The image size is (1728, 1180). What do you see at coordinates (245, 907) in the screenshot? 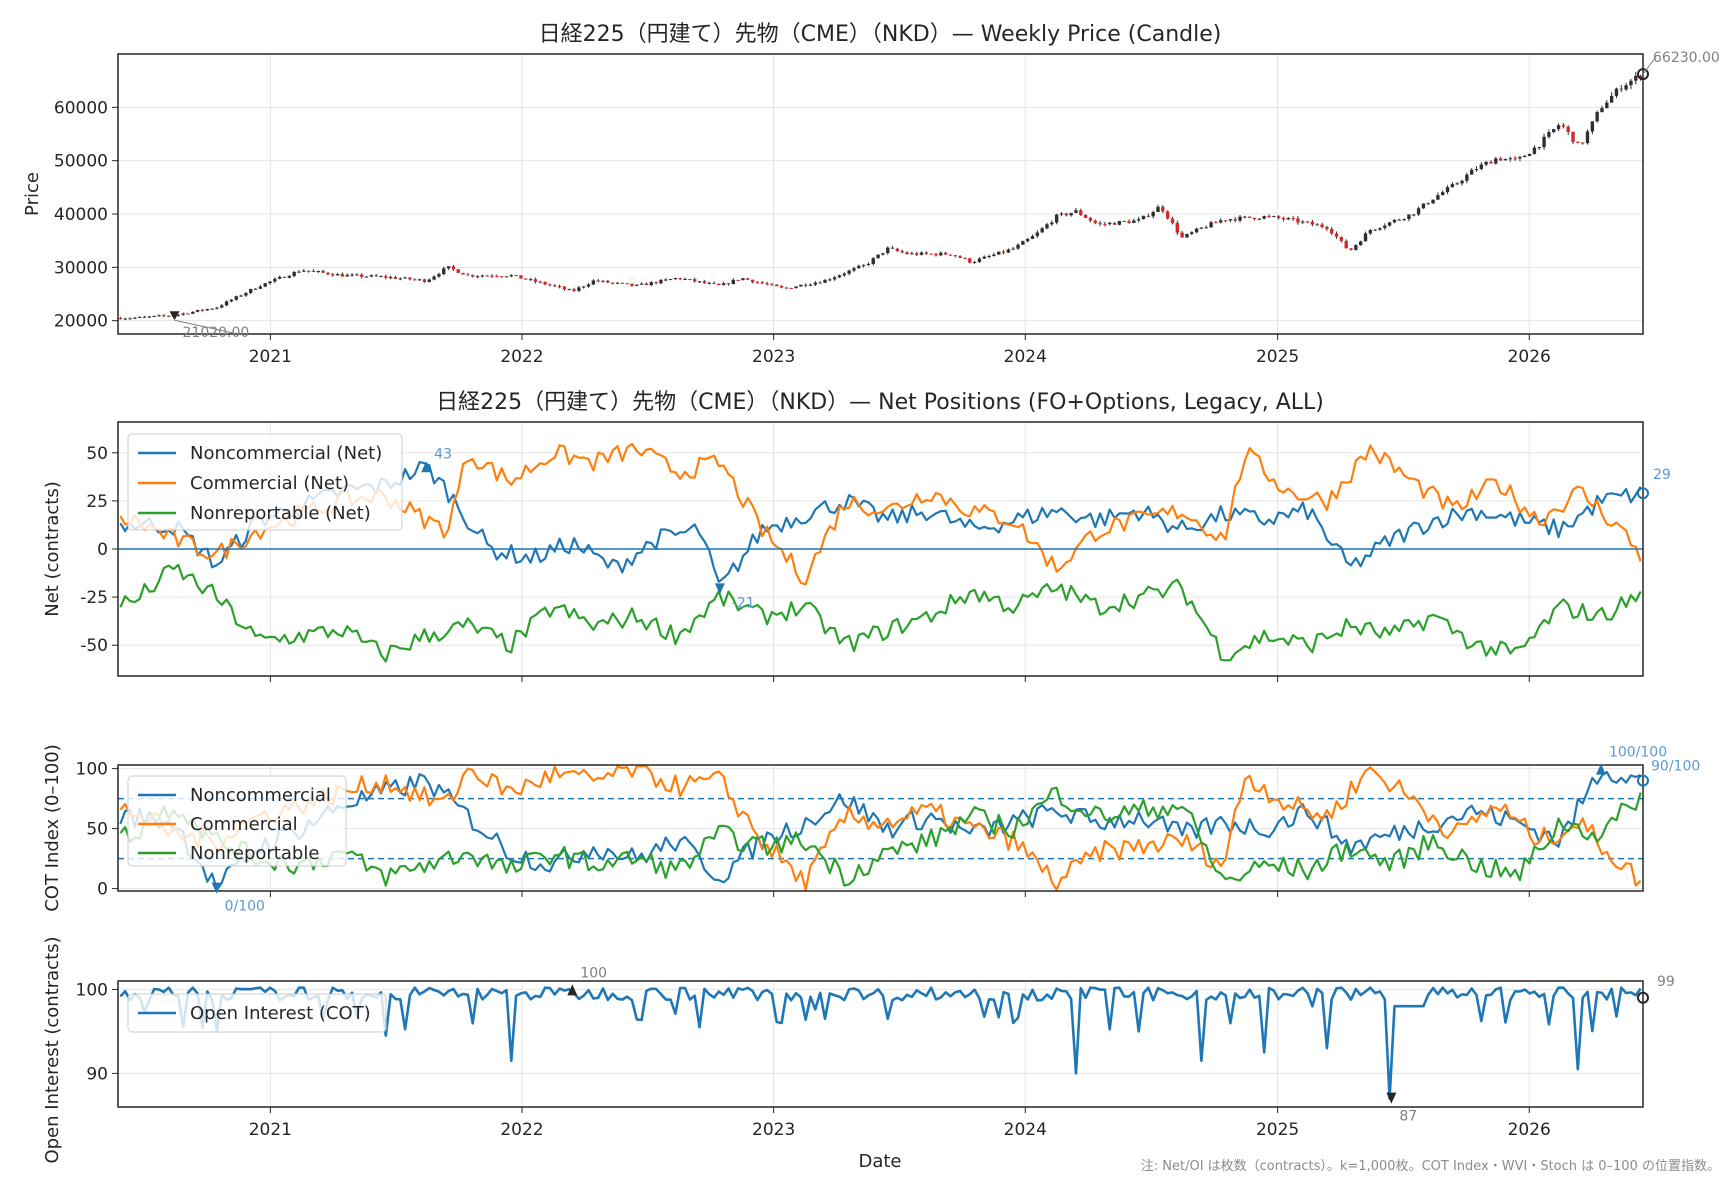
I see `min-label: 0/100` at bounding box center [245, 907].